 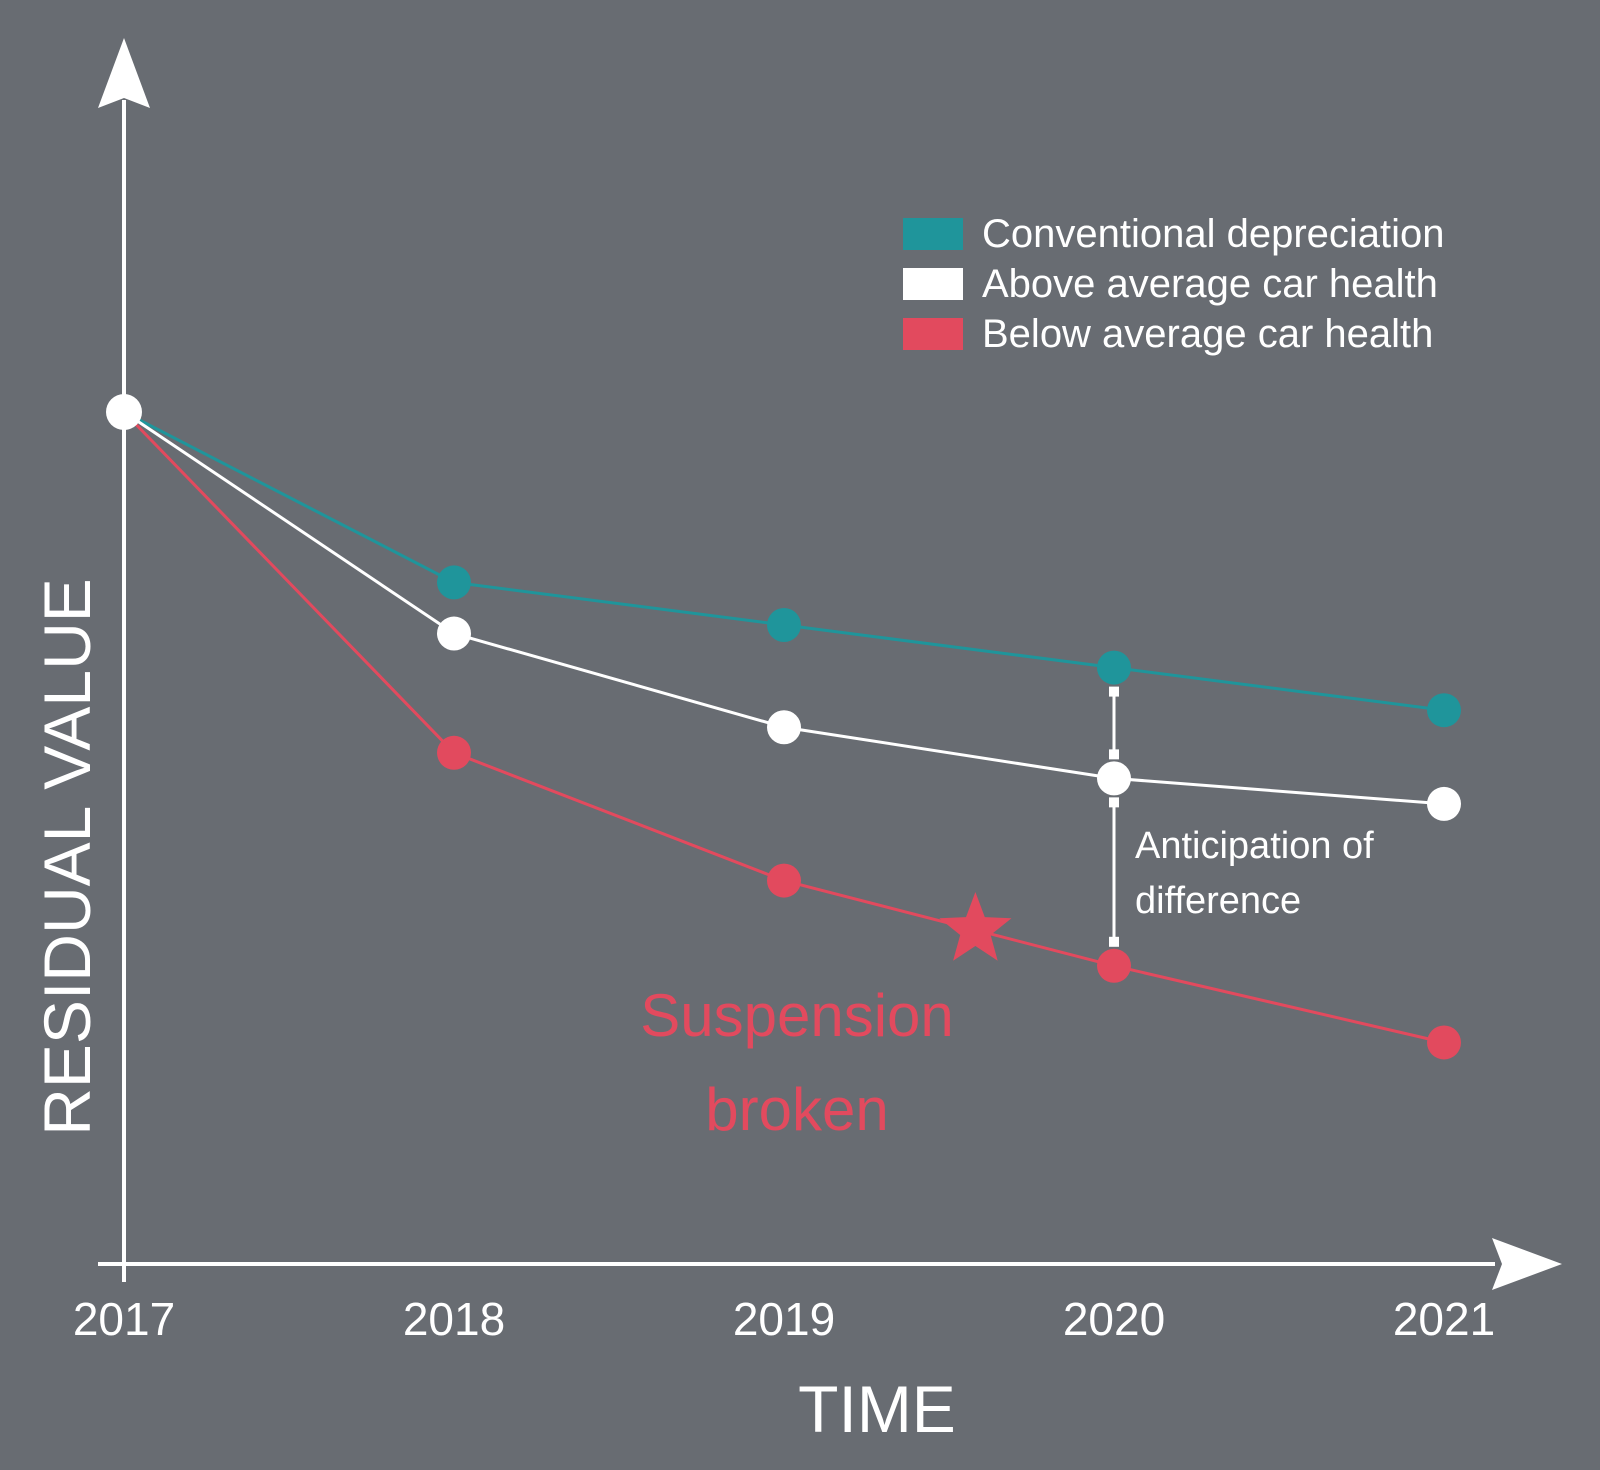 I want to click on difference-label-line-1: Anticipation of, so click(x=1254, y=846).